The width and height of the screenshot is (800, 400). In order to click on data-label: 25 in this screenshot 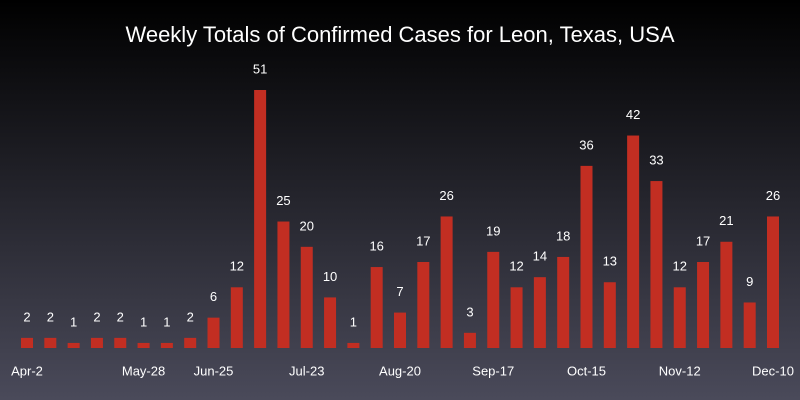, I will do `click(283, 200)`.